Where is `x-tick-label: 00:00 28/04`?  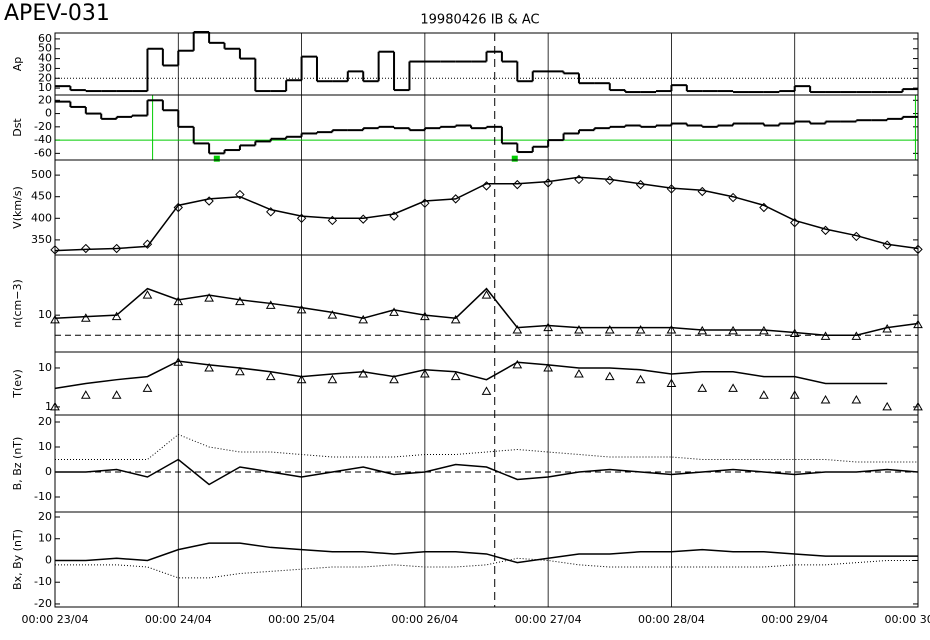 x-tick-label: 00:00 28/04 is located at coordinates (671, 619).